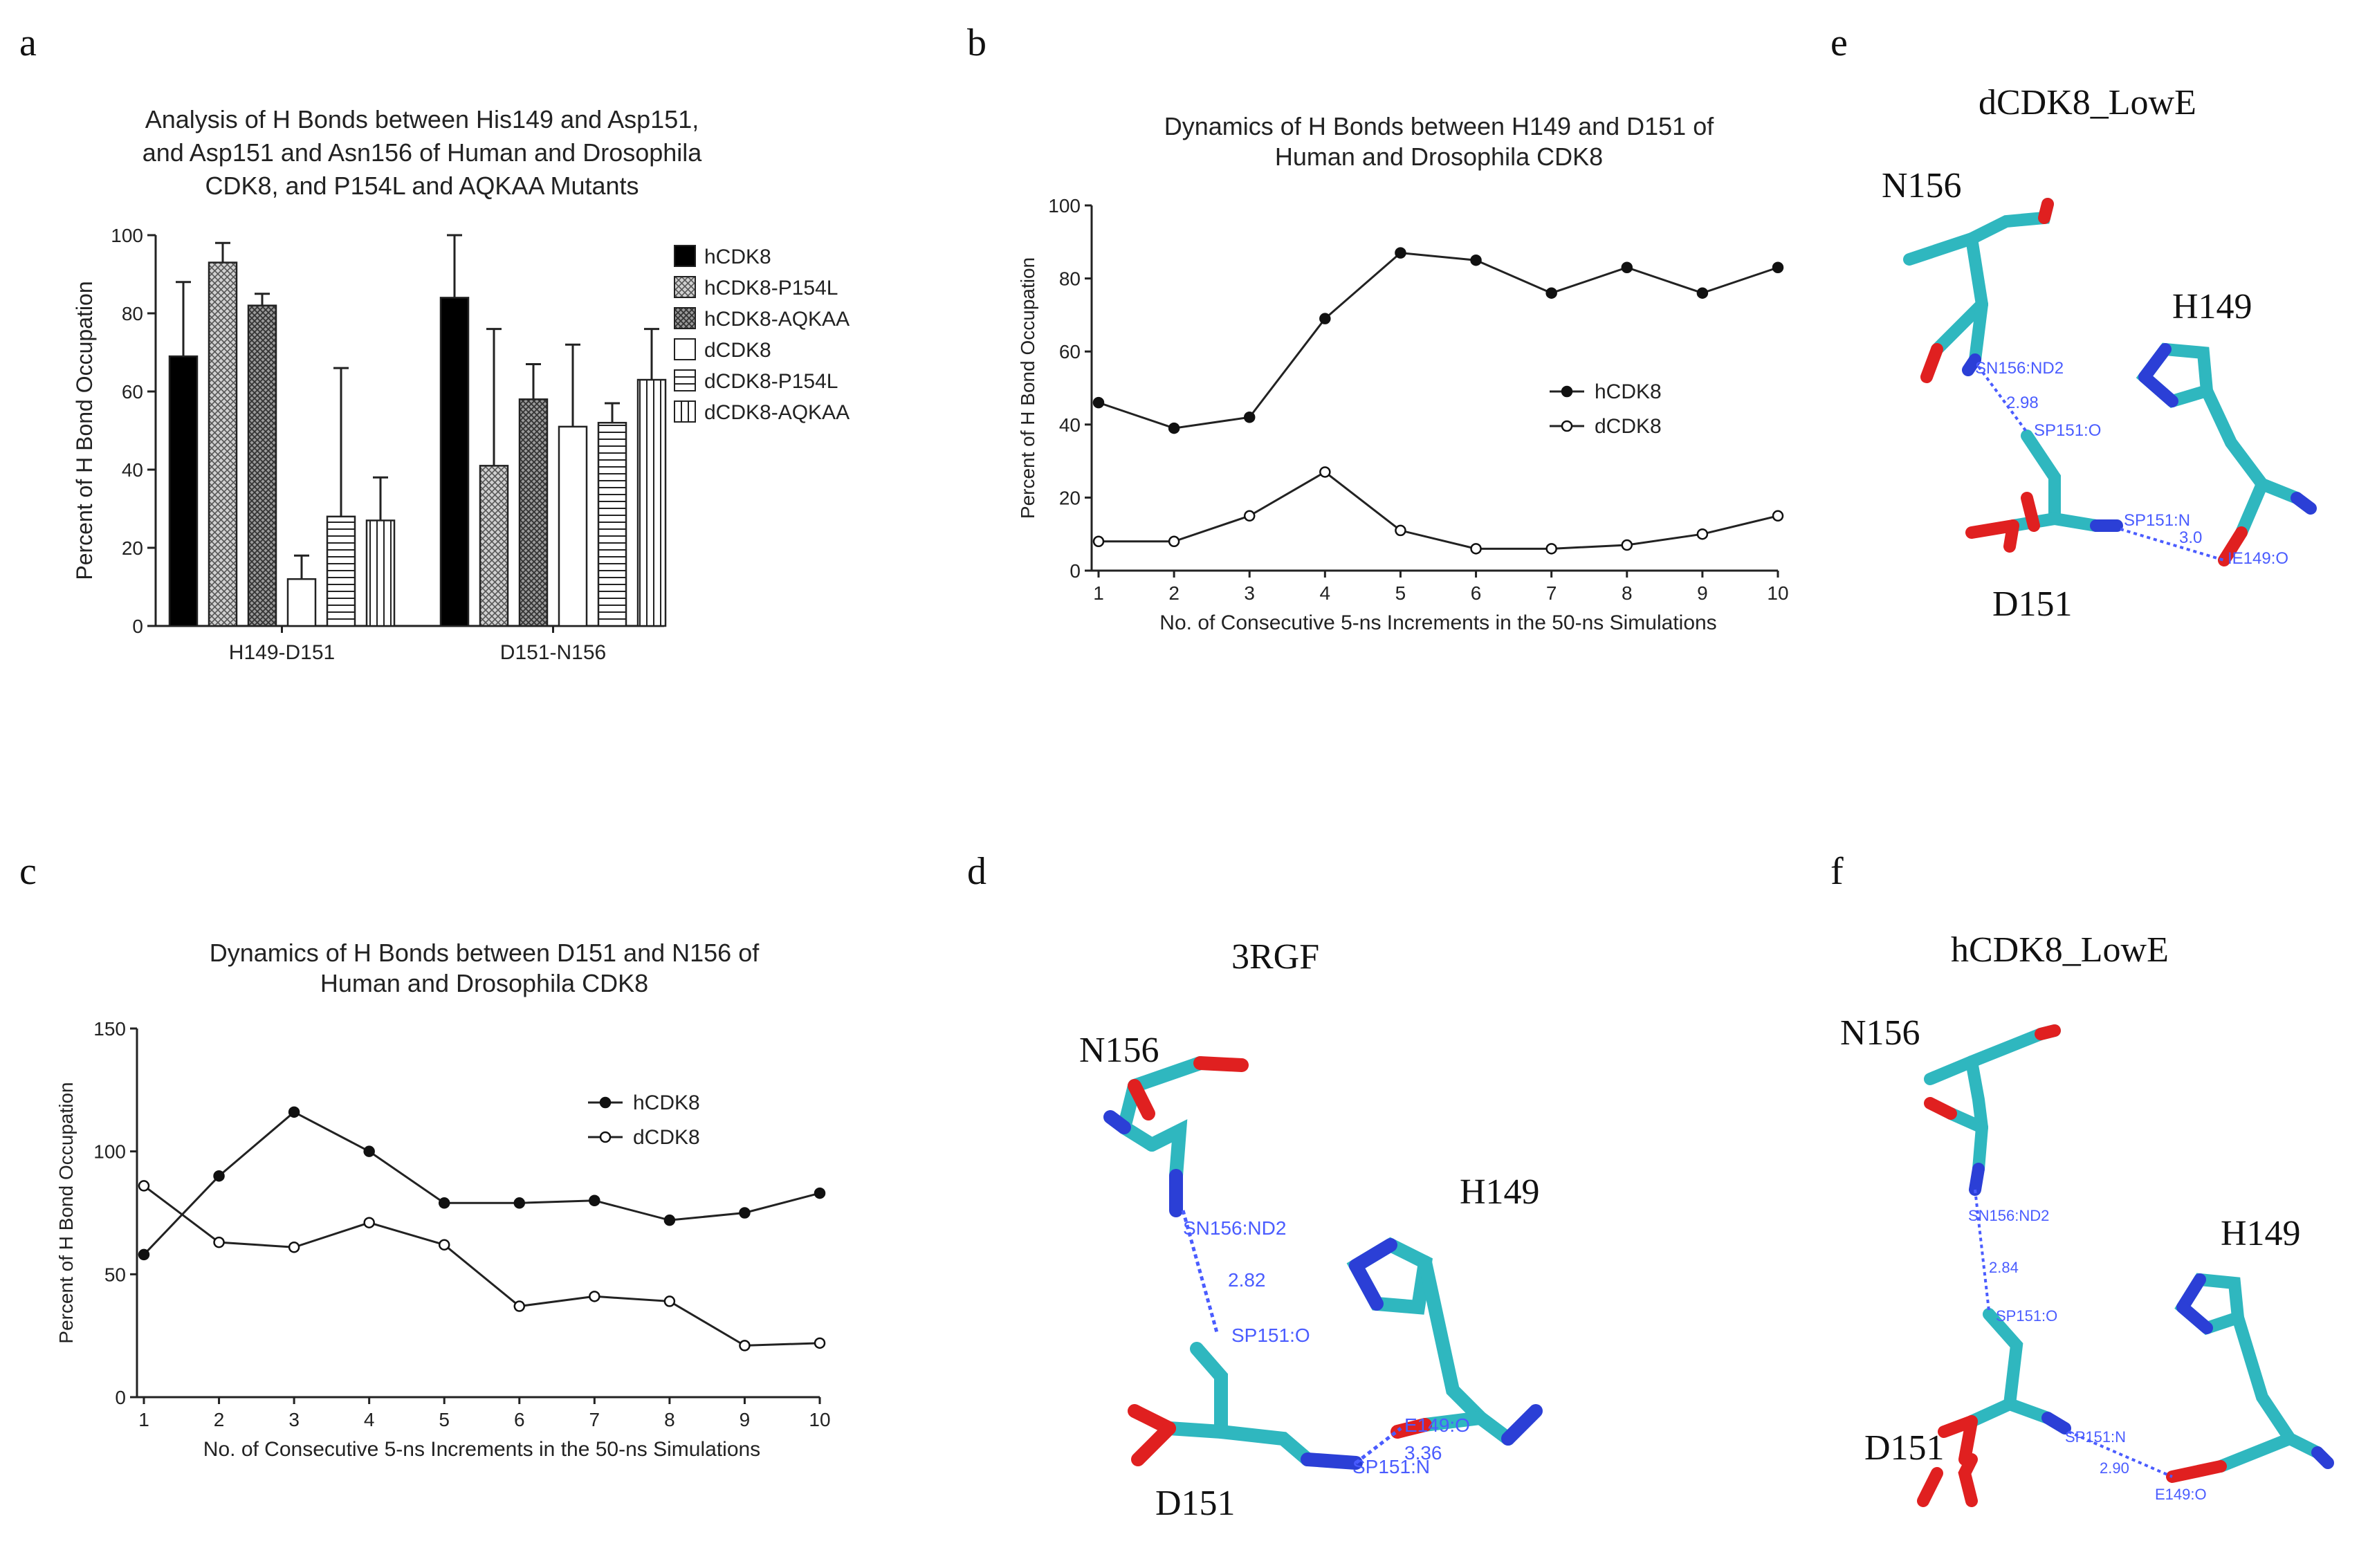  I want to click on panel-label-f: f, so click(1837, 871).